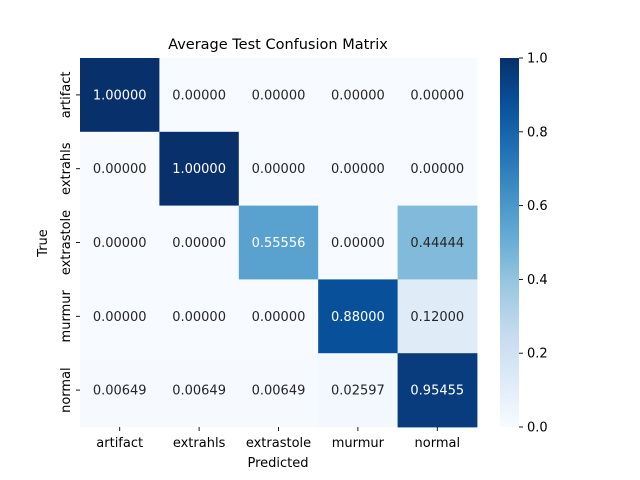 The height and width of the screenshot is (480, 640). I want to click on cell-value-label: 0.95455, so click(437, 391).